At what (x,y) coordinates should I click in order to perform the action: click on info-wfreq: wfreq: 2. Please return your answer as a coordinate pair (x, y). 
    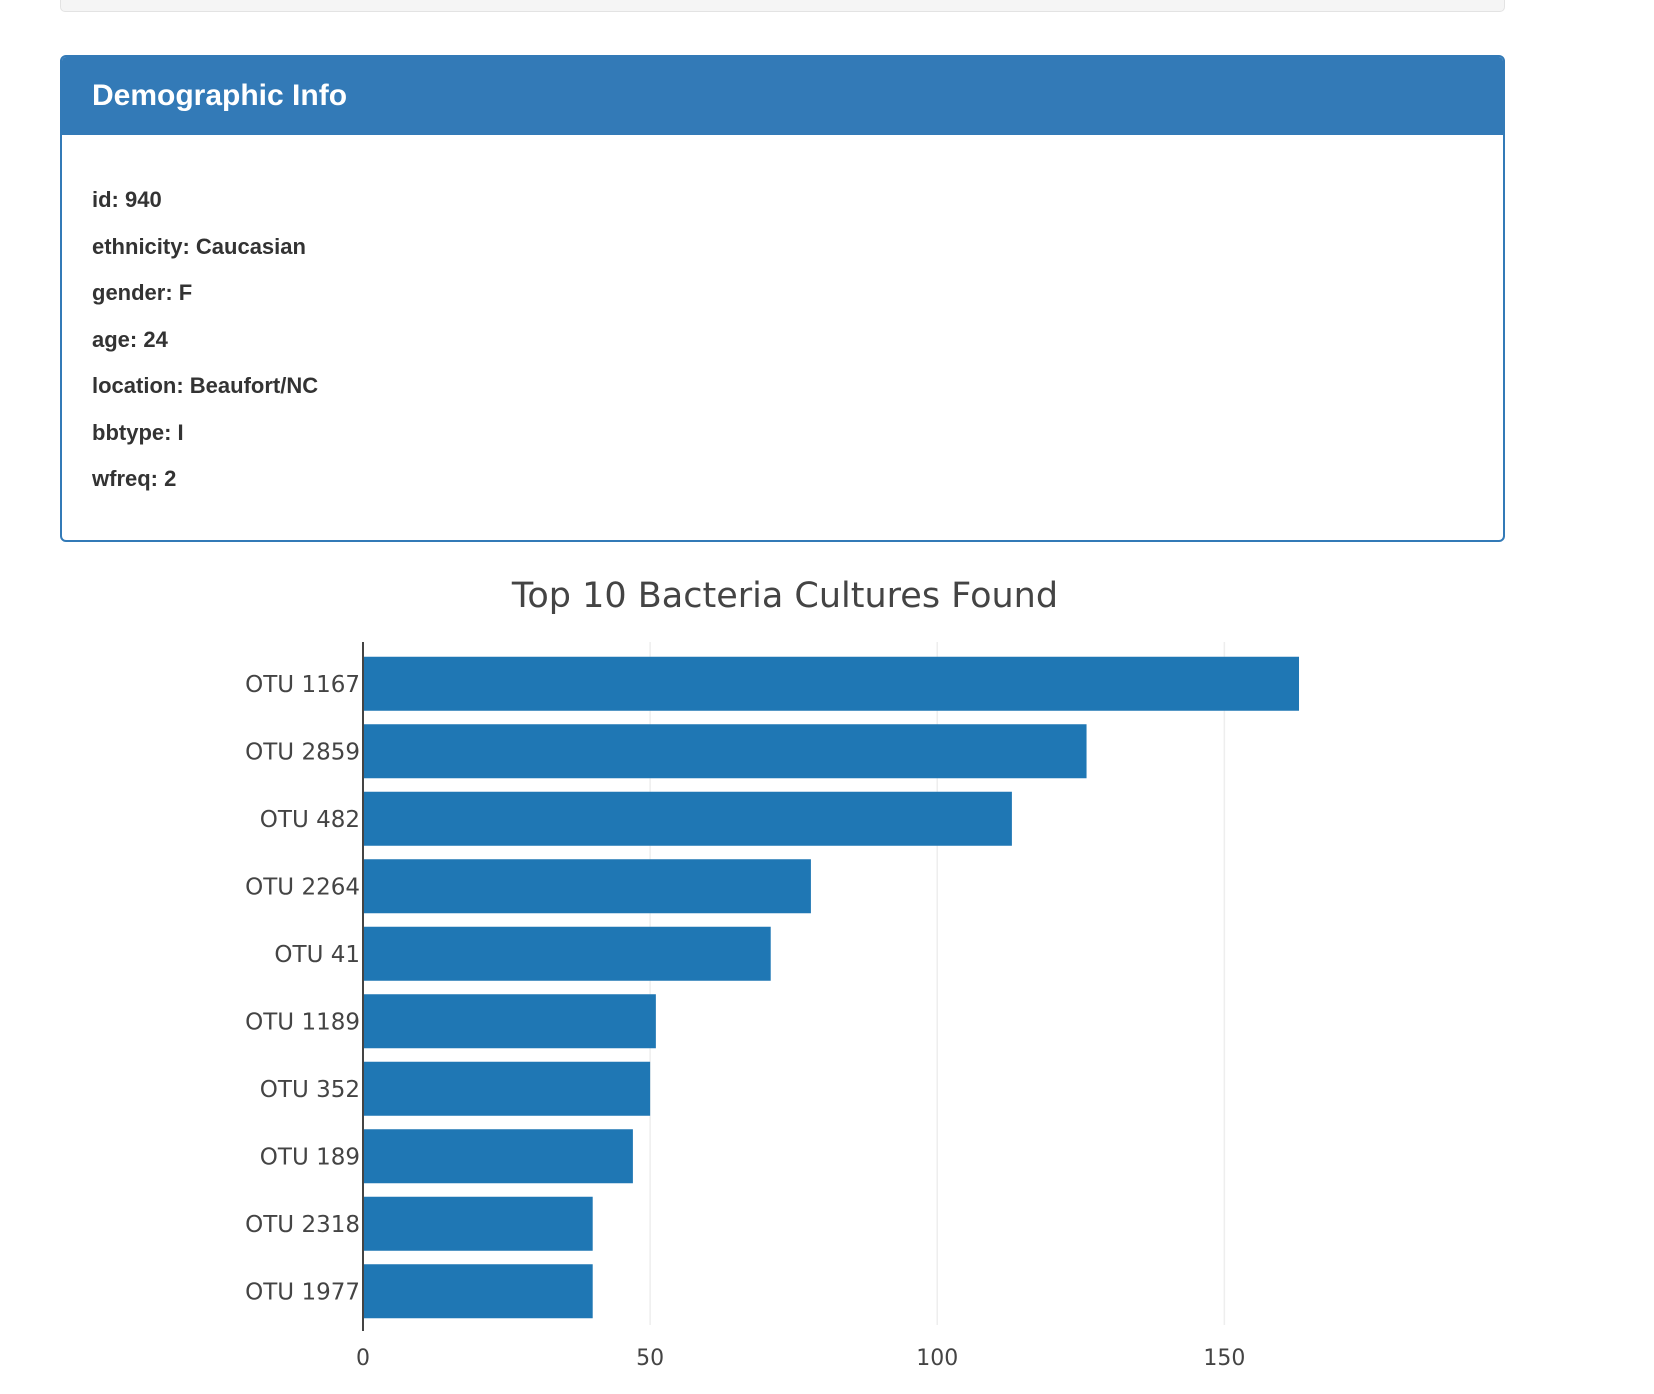
    Looking at the image, I should click on (134, 478).